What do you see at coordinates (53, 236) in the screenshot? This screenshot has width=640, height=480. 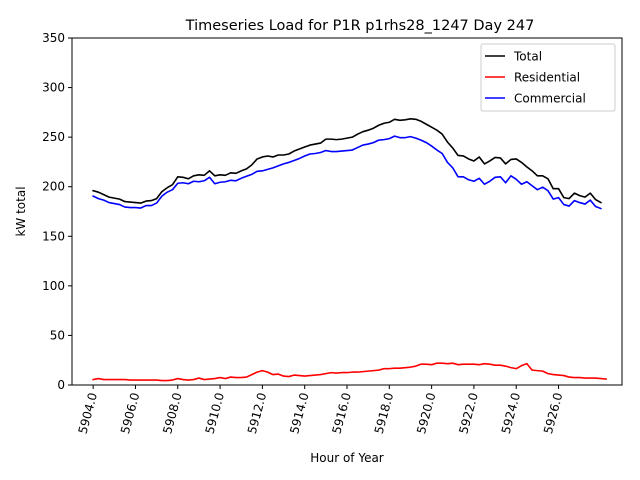 I see `y-tick-label: 150` at bounding box center [53, 236].